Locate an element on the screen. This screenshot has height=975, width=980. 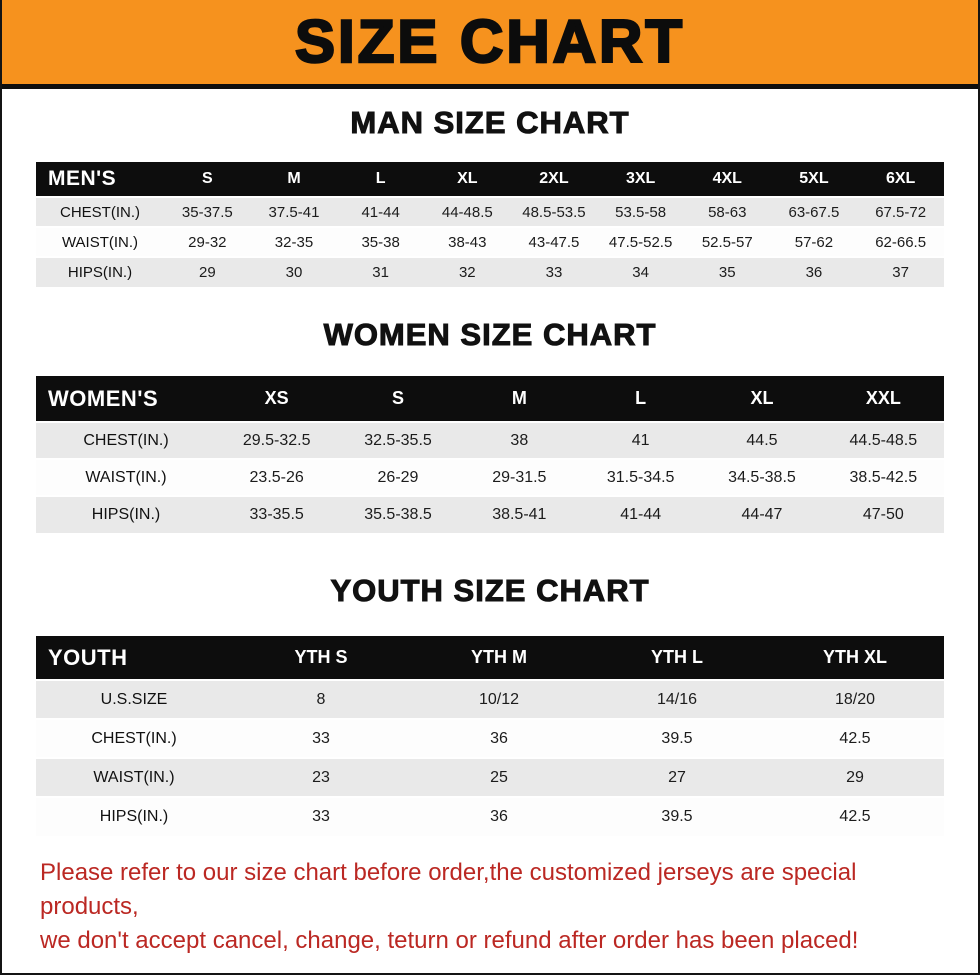
value-cell: 34 is located at coordinates (640, 272).